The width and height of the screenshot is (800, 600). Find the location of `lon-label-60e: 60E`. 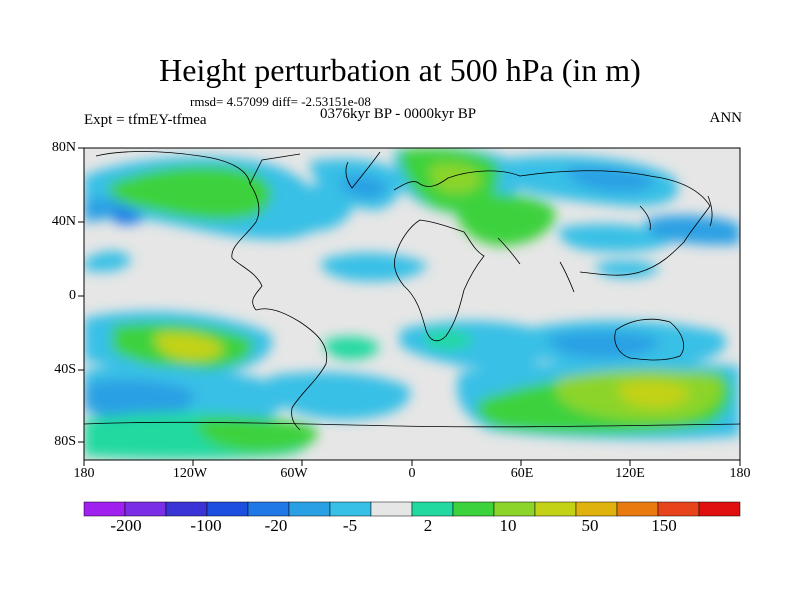

lon-label-60e: 60E is located at coordinates (522, 473).